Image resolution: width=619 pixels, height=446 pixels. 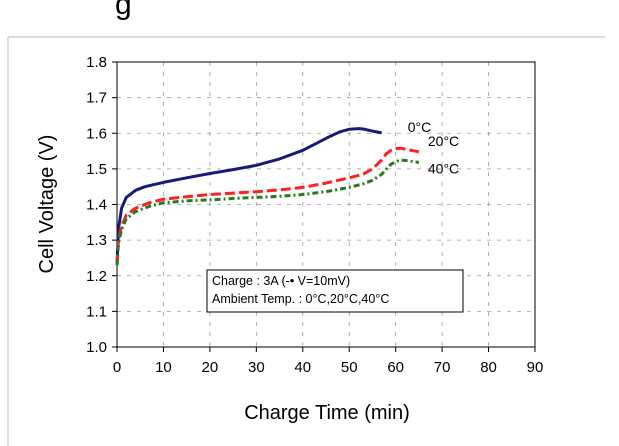 I want to click on heading-fragment: g, so click(x=123, y=10).